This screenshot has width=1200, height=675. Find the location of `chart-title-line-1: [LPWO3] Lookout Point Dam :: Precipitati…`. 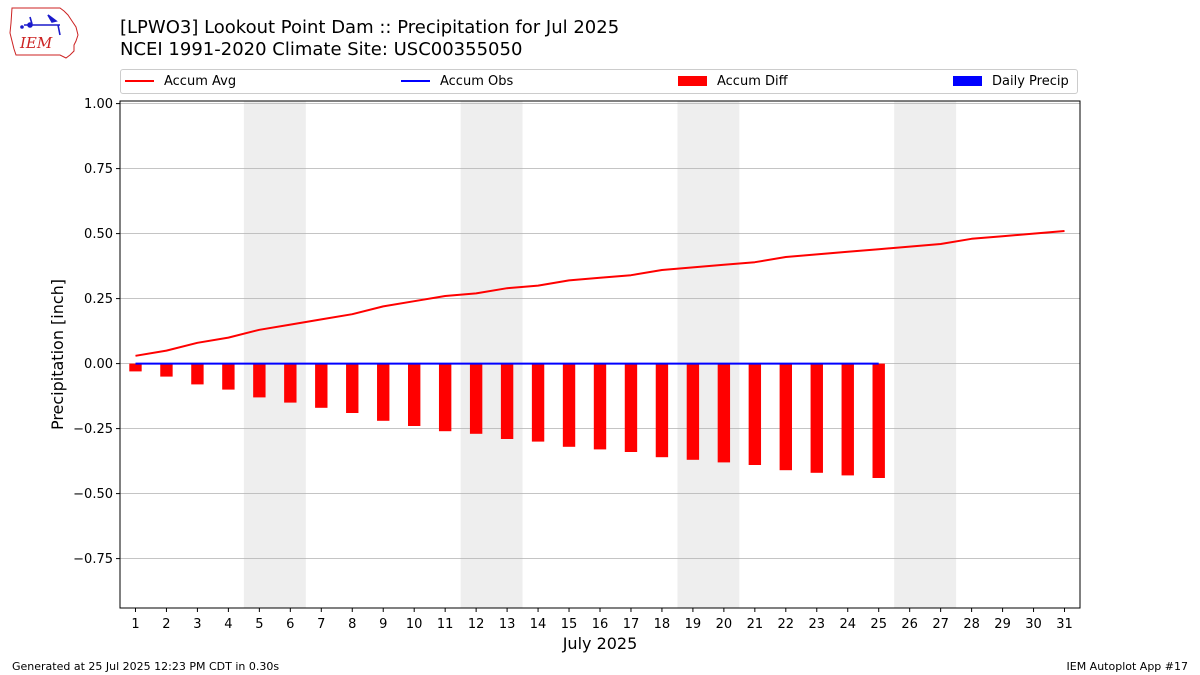

chart-title-line-1: [LPWO3] Lookout Point Dam :: Precipitati… is located at coordinates (370, 27).